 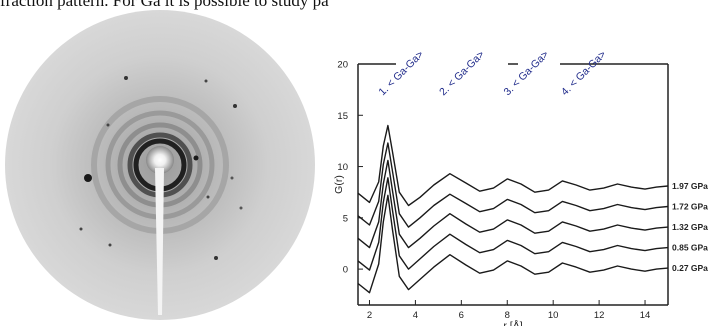 I want to click on x-tick-label: 14, so click(x=645, y=315).